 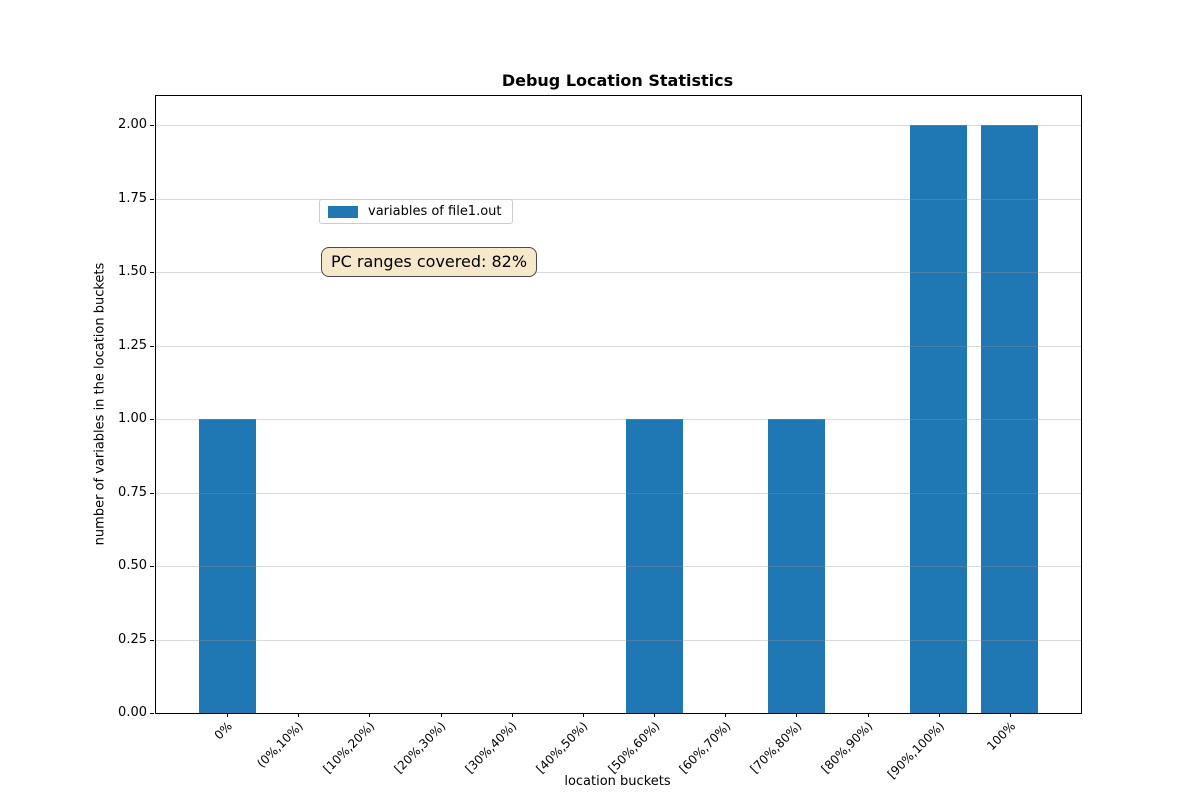 What do you see at coordinates (132, 198) in the screenshot?
I see `y-tick-label: 1.75` at bounding box center [132, 198].